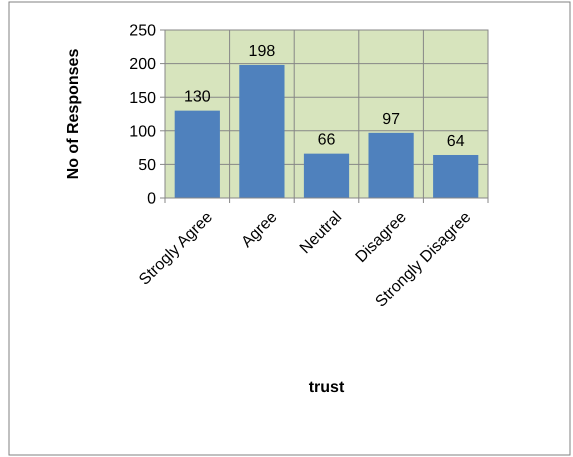 This screenshot has height=457, width=573. What do you see at coordinates (142, 131) in the screenshot?
I see `y-tick-label: 100` at bounding box center [142, 131].